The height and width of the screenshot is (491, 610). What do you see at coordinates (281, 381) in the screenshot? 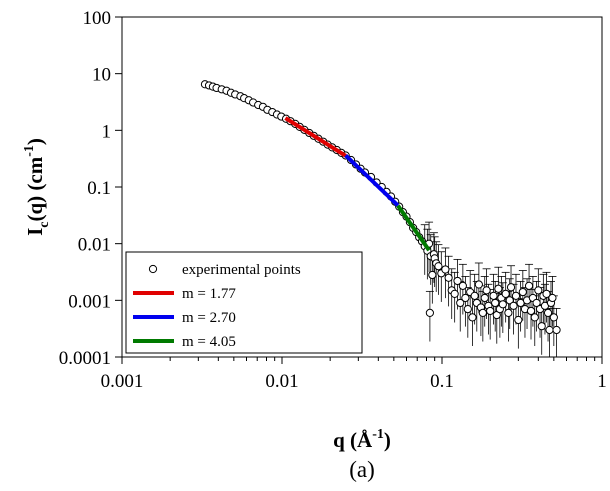
I see `x-tick-label: 0.01` at bounding box center [281, 381].